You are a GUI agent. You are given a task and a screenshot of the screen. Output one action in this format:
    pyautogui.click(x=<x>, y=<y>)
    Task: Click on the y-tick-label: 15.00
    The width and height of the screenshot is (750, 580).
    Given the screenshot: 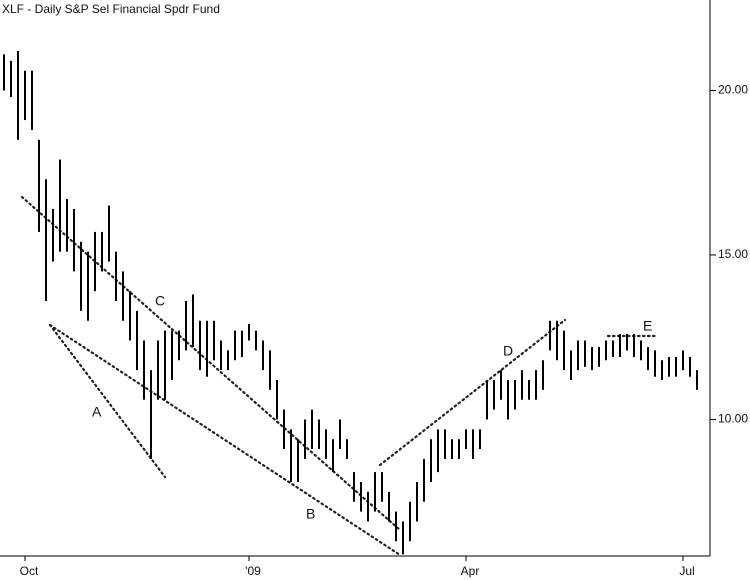 What is the action you would take?
    pyautogui.click(x=733, y=254)
    